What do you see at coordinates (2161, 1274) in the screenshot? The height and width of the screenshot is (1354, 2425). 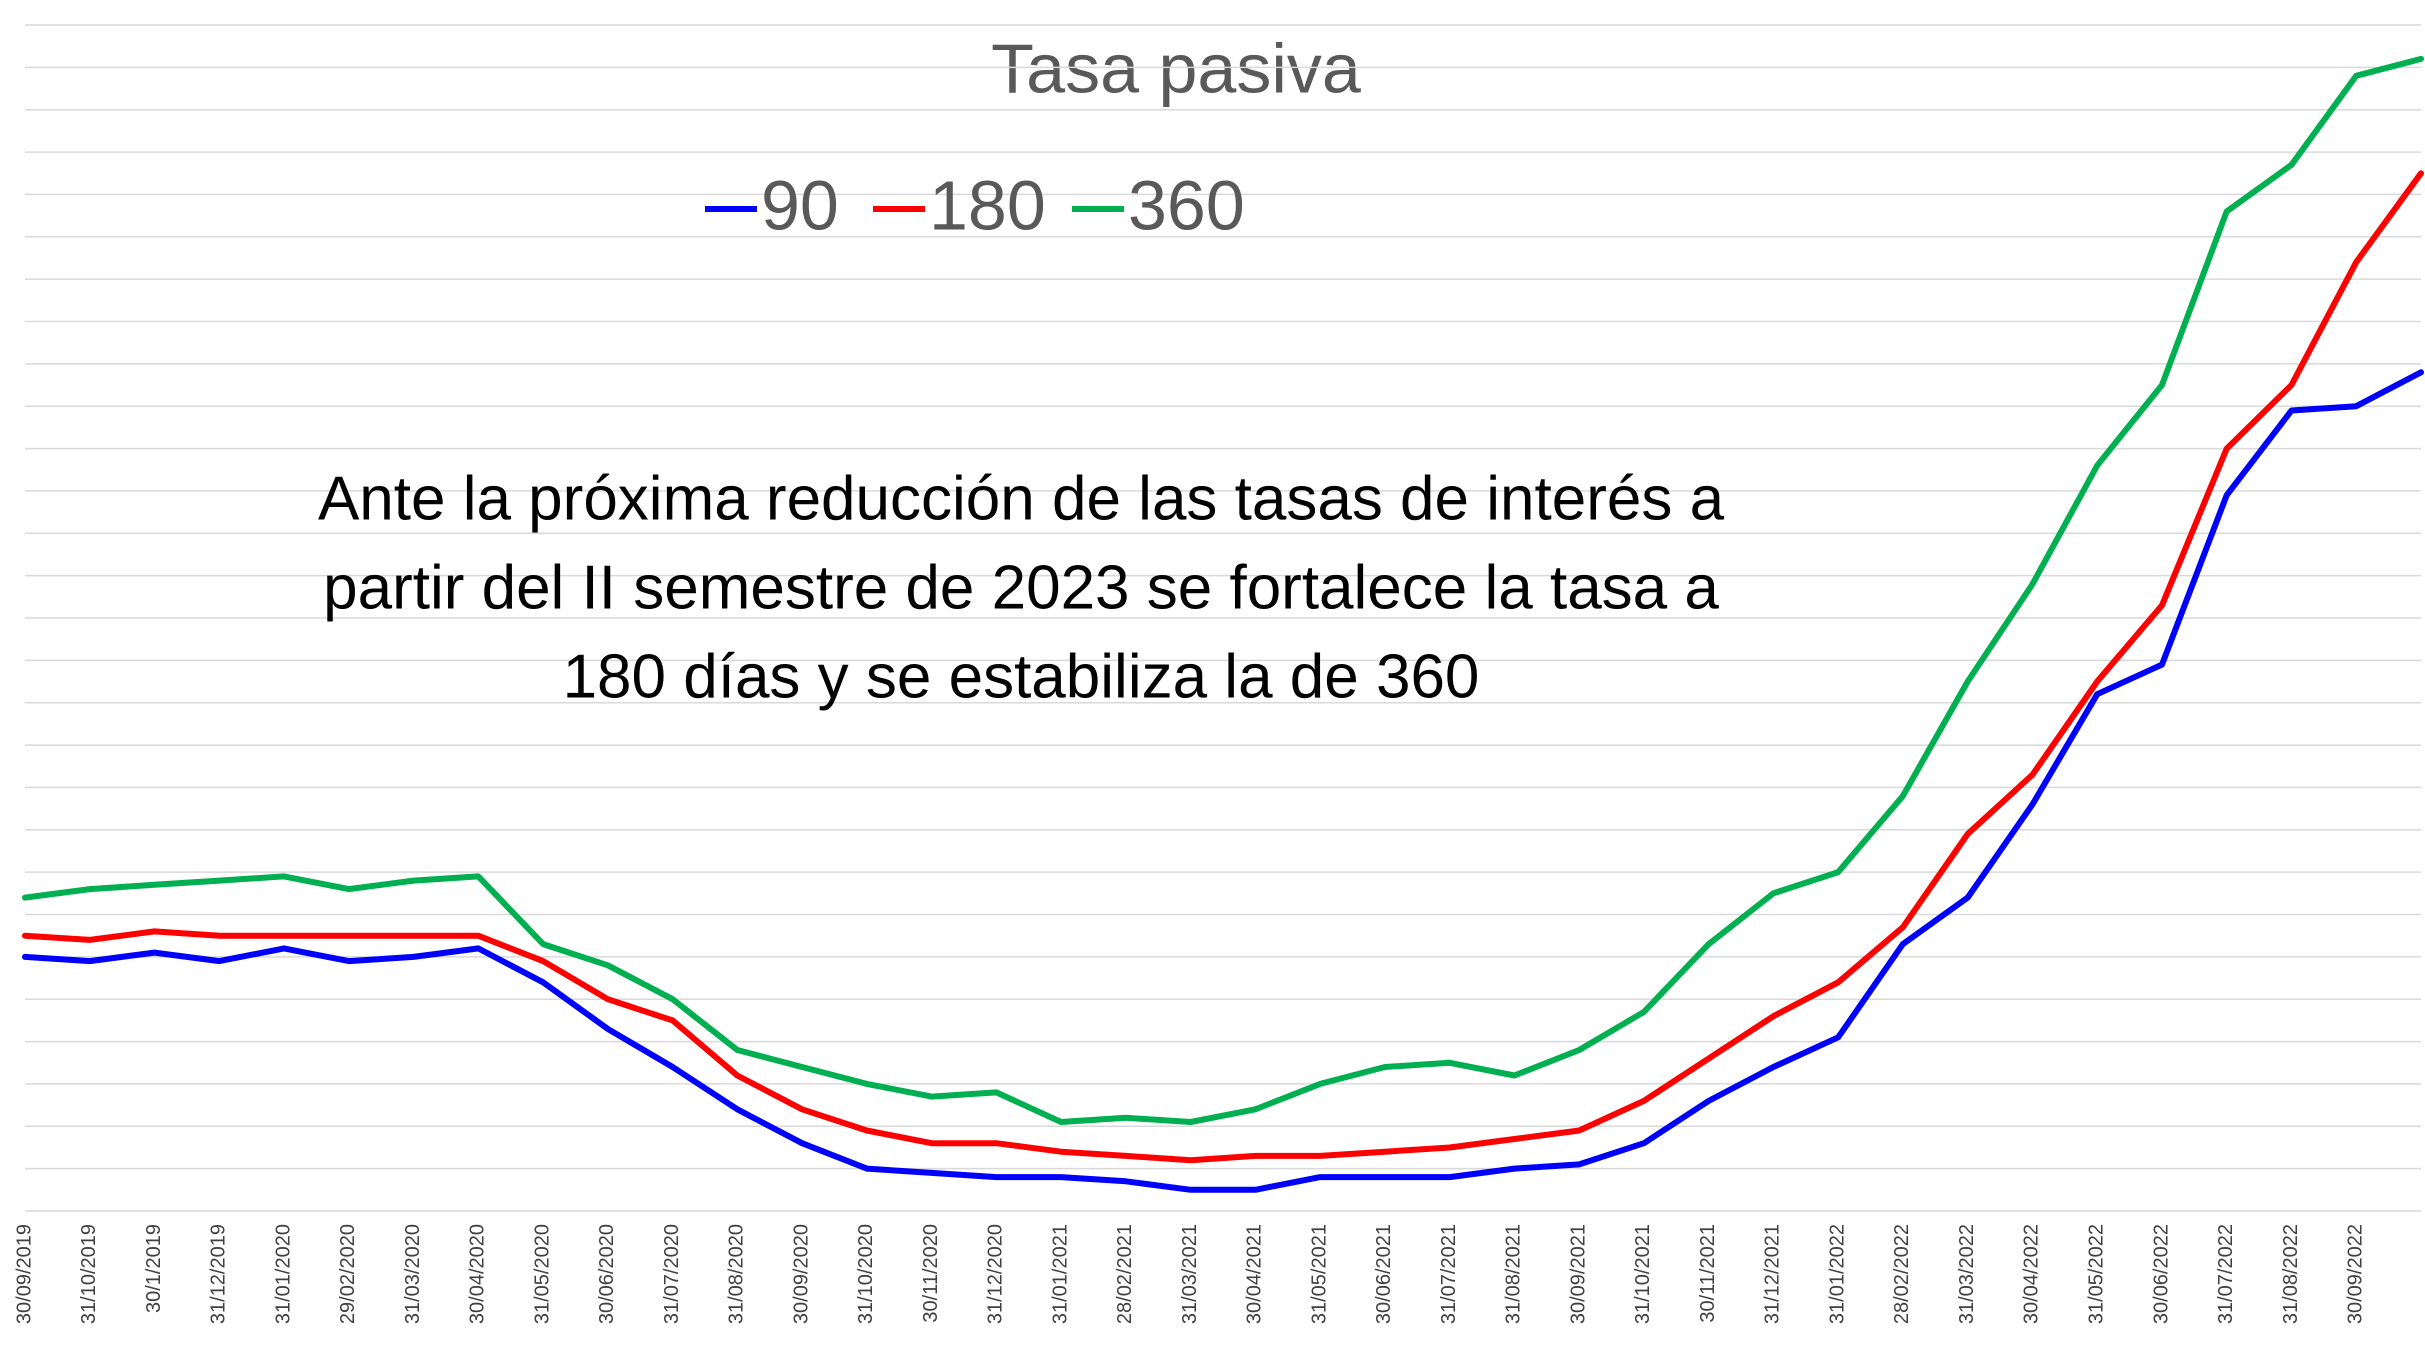 I see `x-tick-label: 30/06/2022` at bounding box center [2161, 1274].